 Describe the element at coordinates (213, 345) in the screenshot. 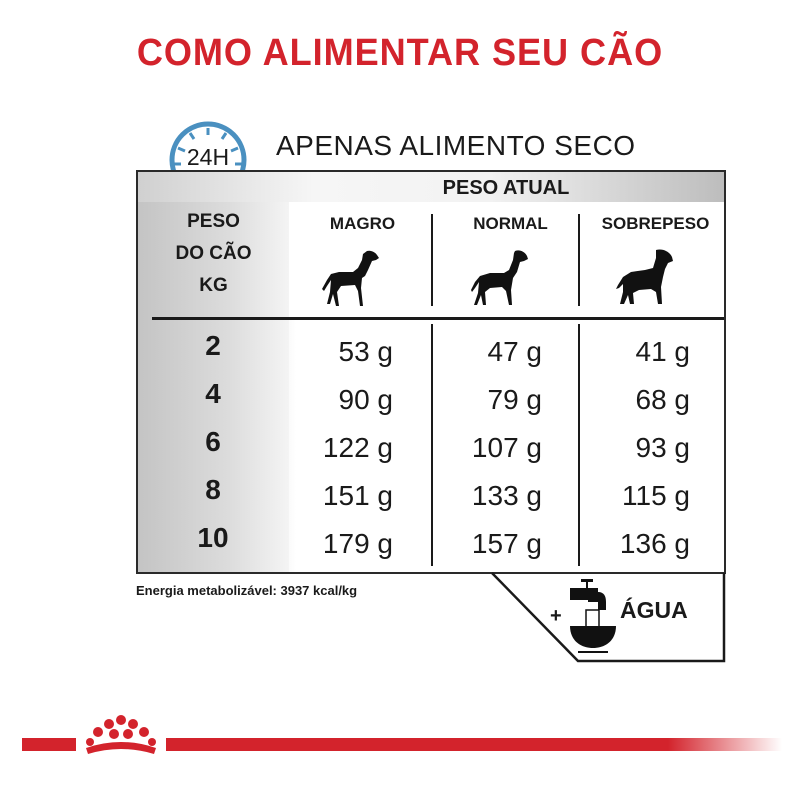

I see `weight-kg: 2` at that location.